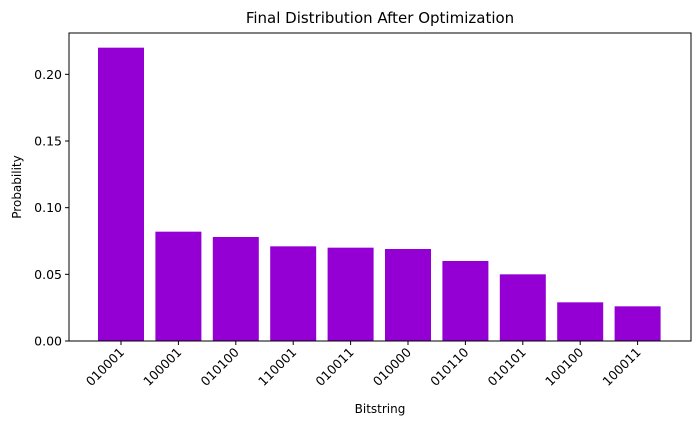 The height and width of the screenshot is (426, 700). Describe the element at coordinates (48, 341) in the screenshot. I see `y-tick-label: 0.00` at that location.